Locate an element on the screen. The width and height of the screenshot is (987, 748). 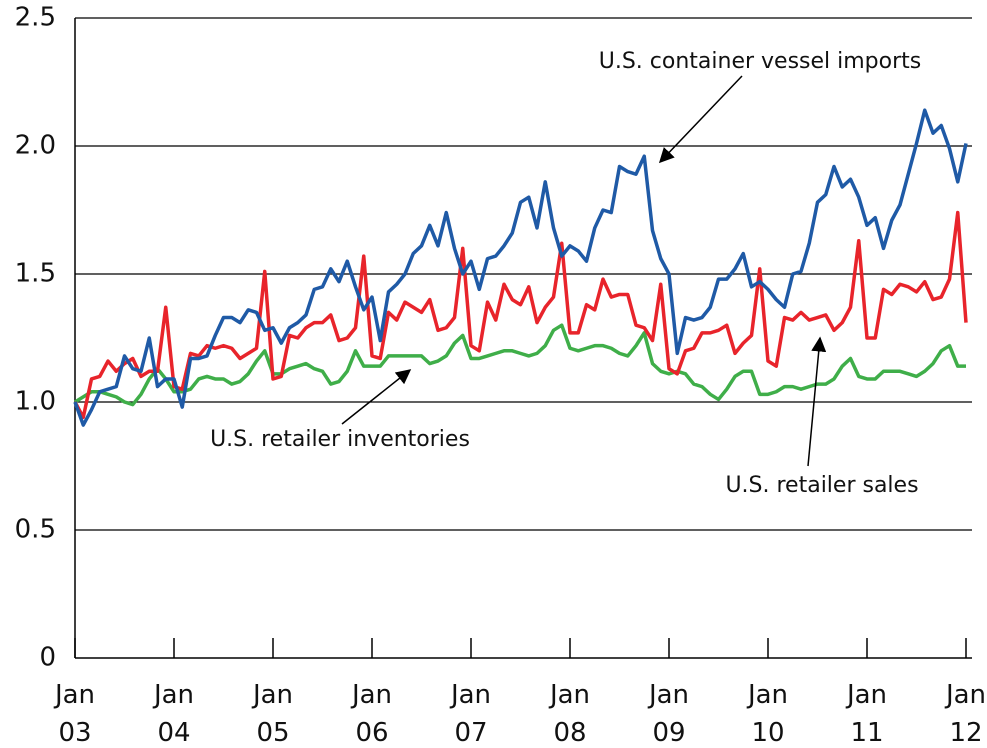
x-tick-label: Jan 09 is located at coordinates (669, 714).